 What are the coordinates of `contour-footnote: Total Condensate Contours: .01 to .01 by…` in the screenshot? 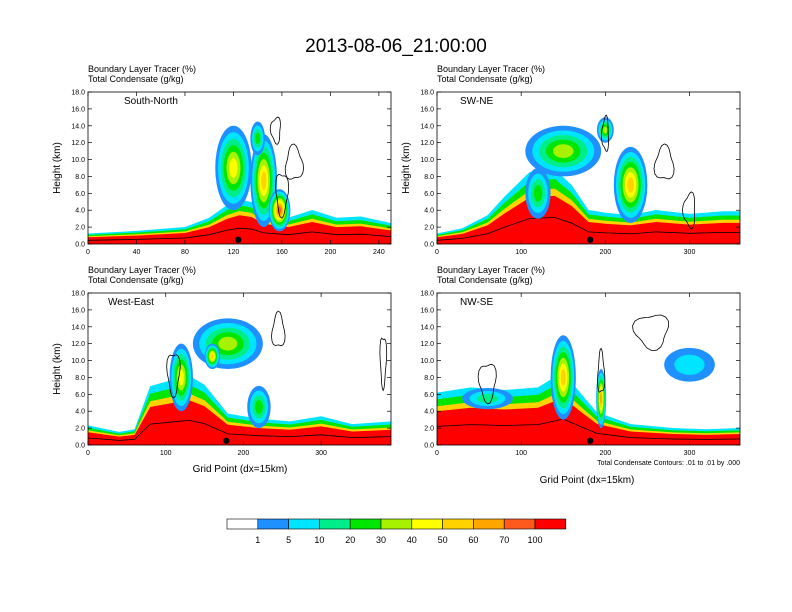 It's located at (668, 463).